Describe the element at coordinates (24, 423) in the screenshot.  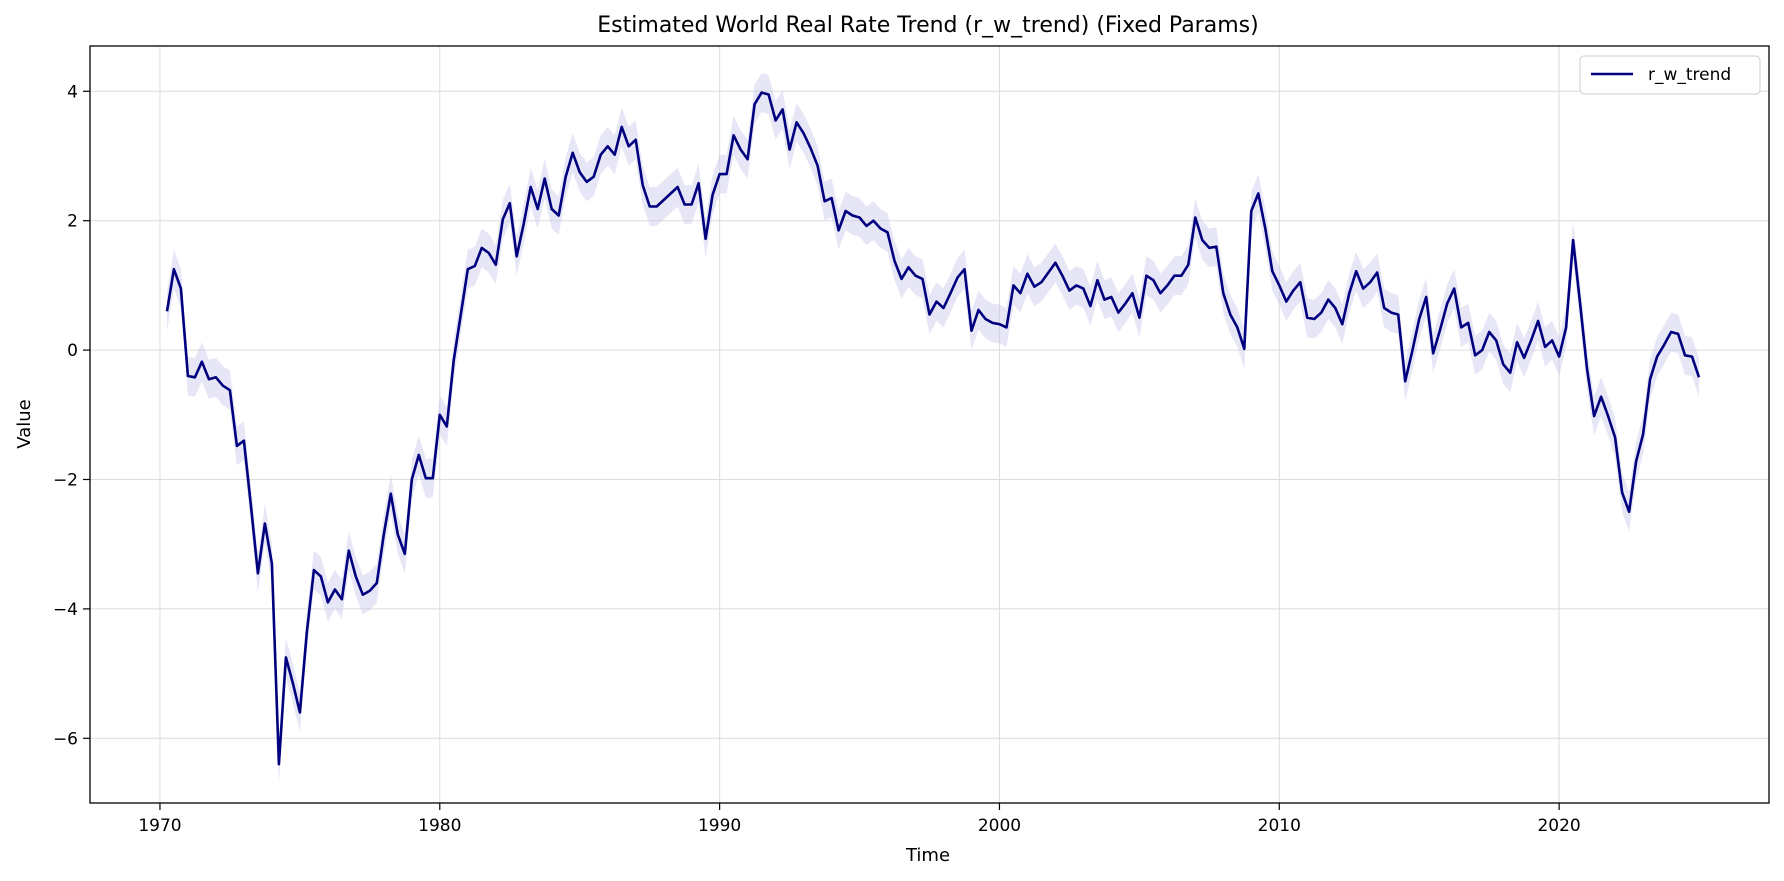
I see `y-axis-label: Value` at that location.